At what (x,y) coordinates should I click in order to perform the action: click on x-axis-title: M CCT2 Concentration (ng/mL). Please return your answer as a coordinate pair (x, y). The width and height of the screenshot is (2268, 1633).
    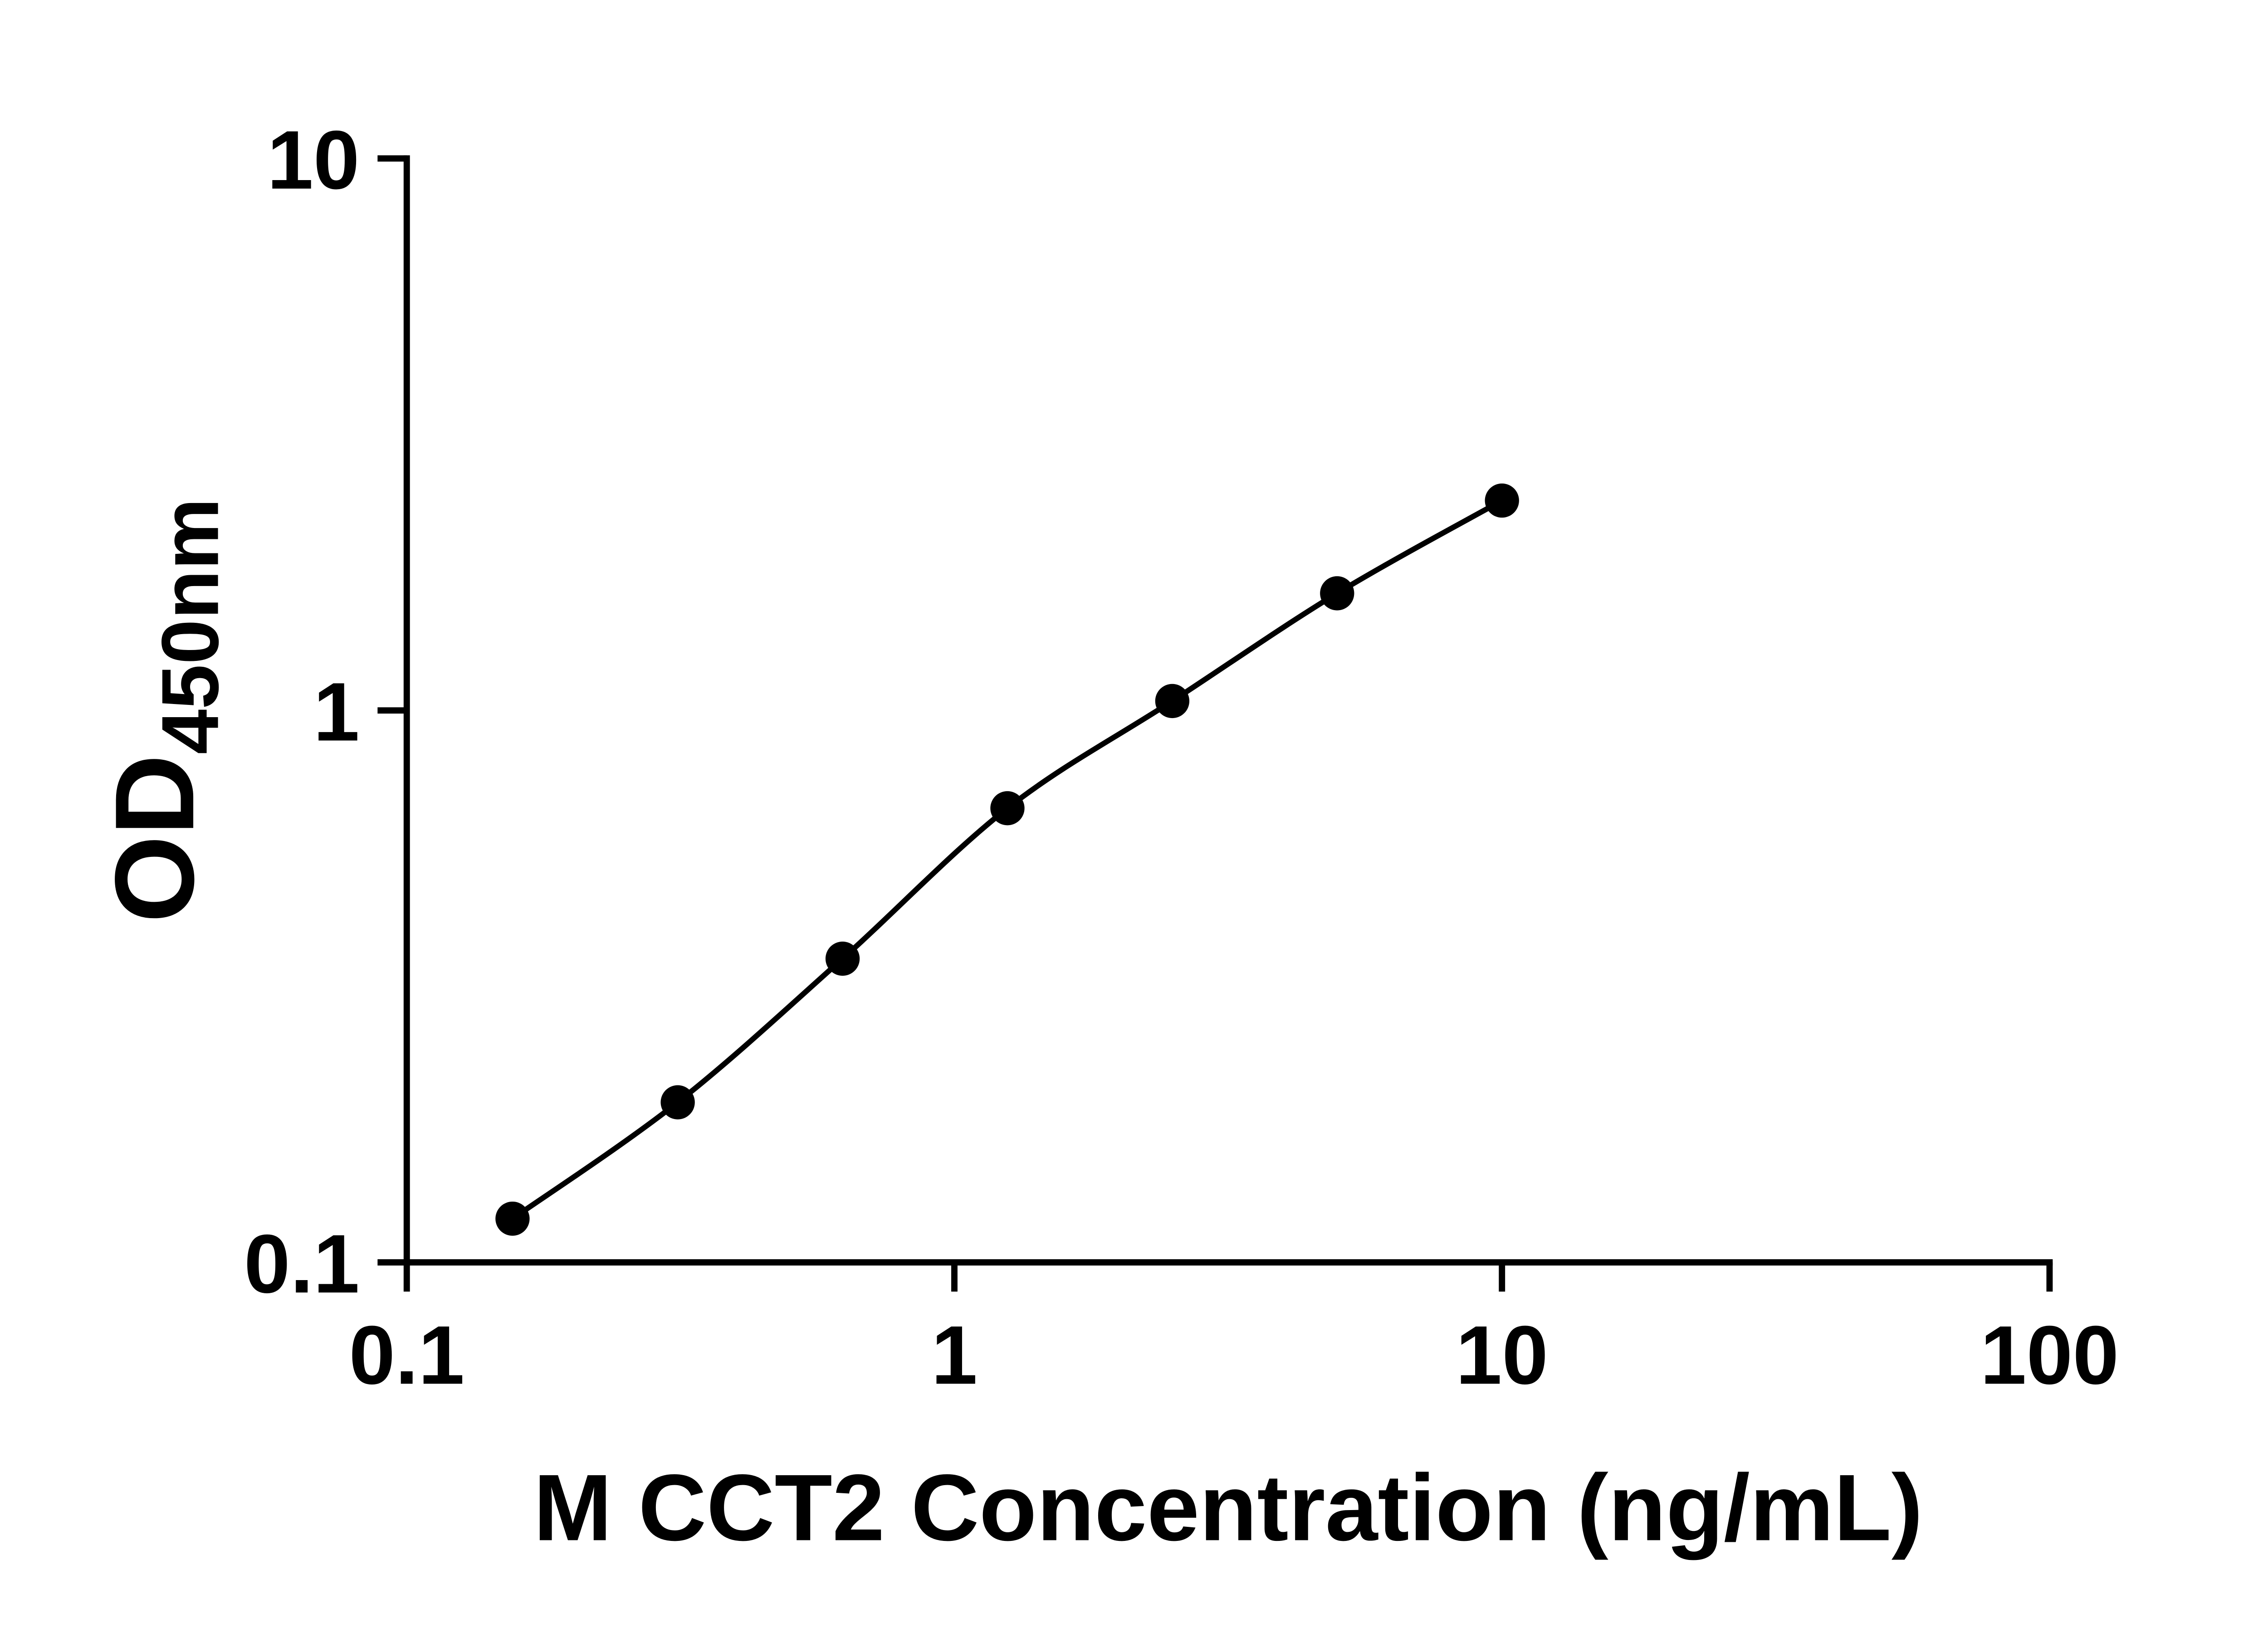
    Looking at the image, I should click on (1228, 1507).